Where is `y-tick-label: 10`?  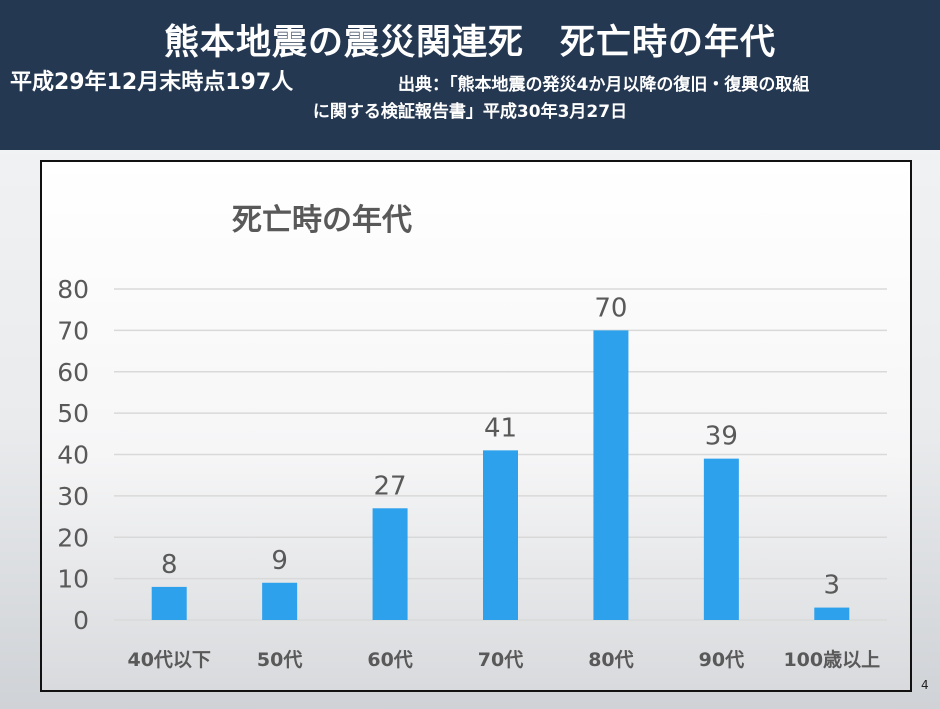
y-tick-label: 10 is located at coordinates (73, 579).